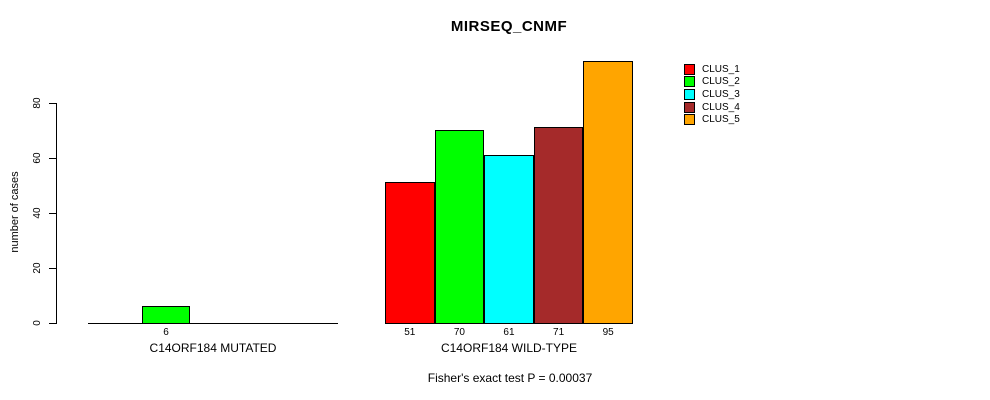  What do you see at coordinates (57, 213) in the screenshot?
I see `y-axis-line` at bounding box center [57, 213].